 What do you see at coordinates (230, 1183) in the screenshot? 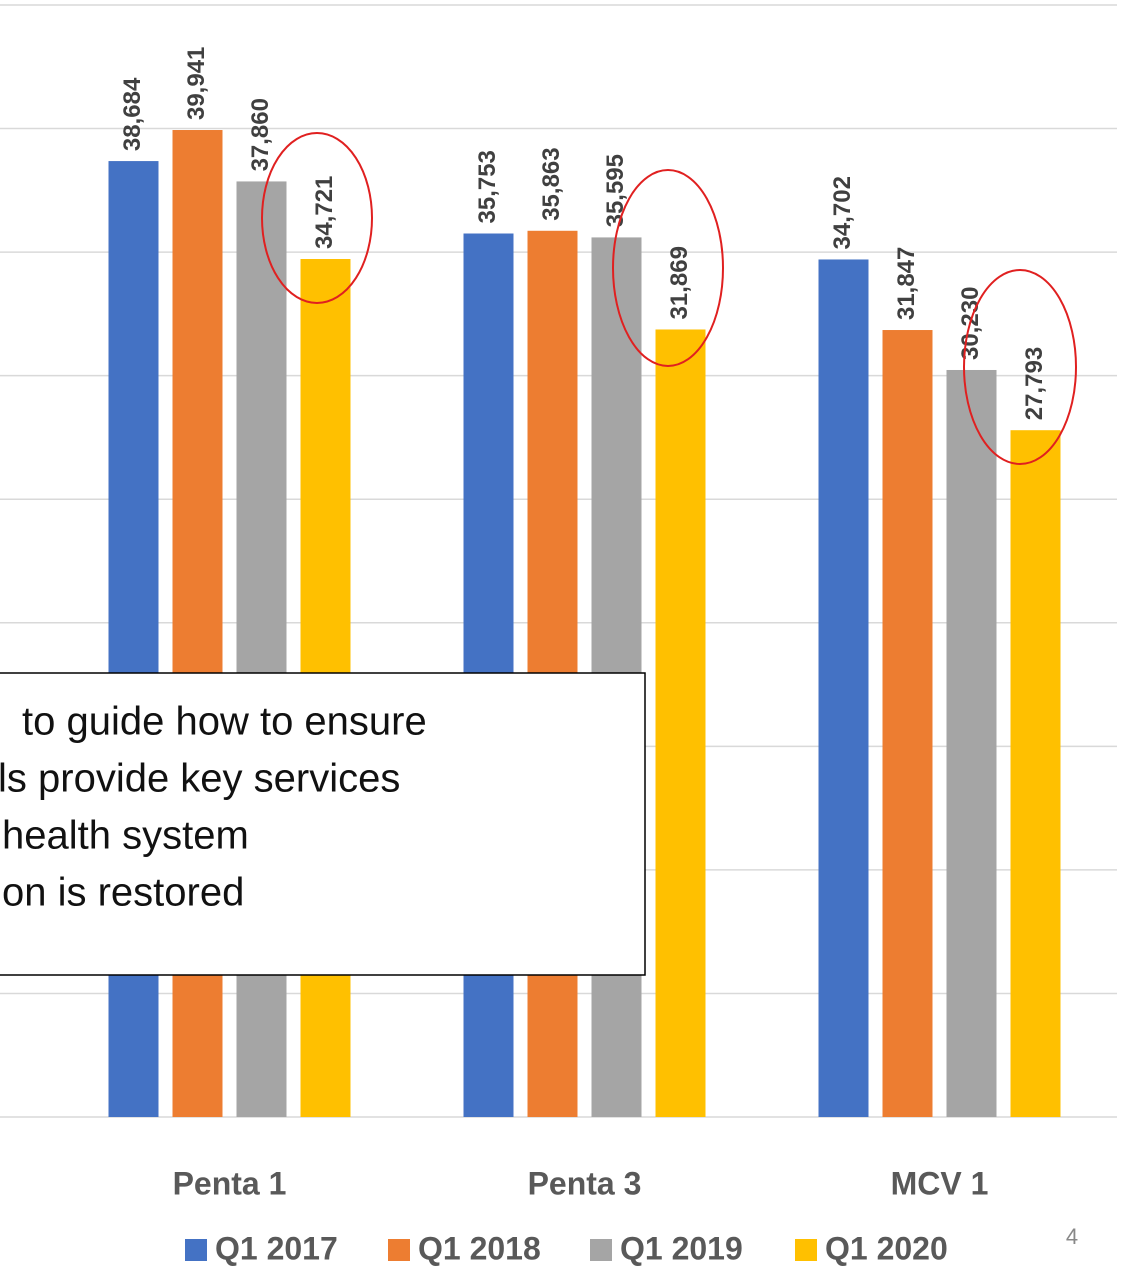
I see `x-tick-label: Penta 1` at bounding box center [230, 1183].